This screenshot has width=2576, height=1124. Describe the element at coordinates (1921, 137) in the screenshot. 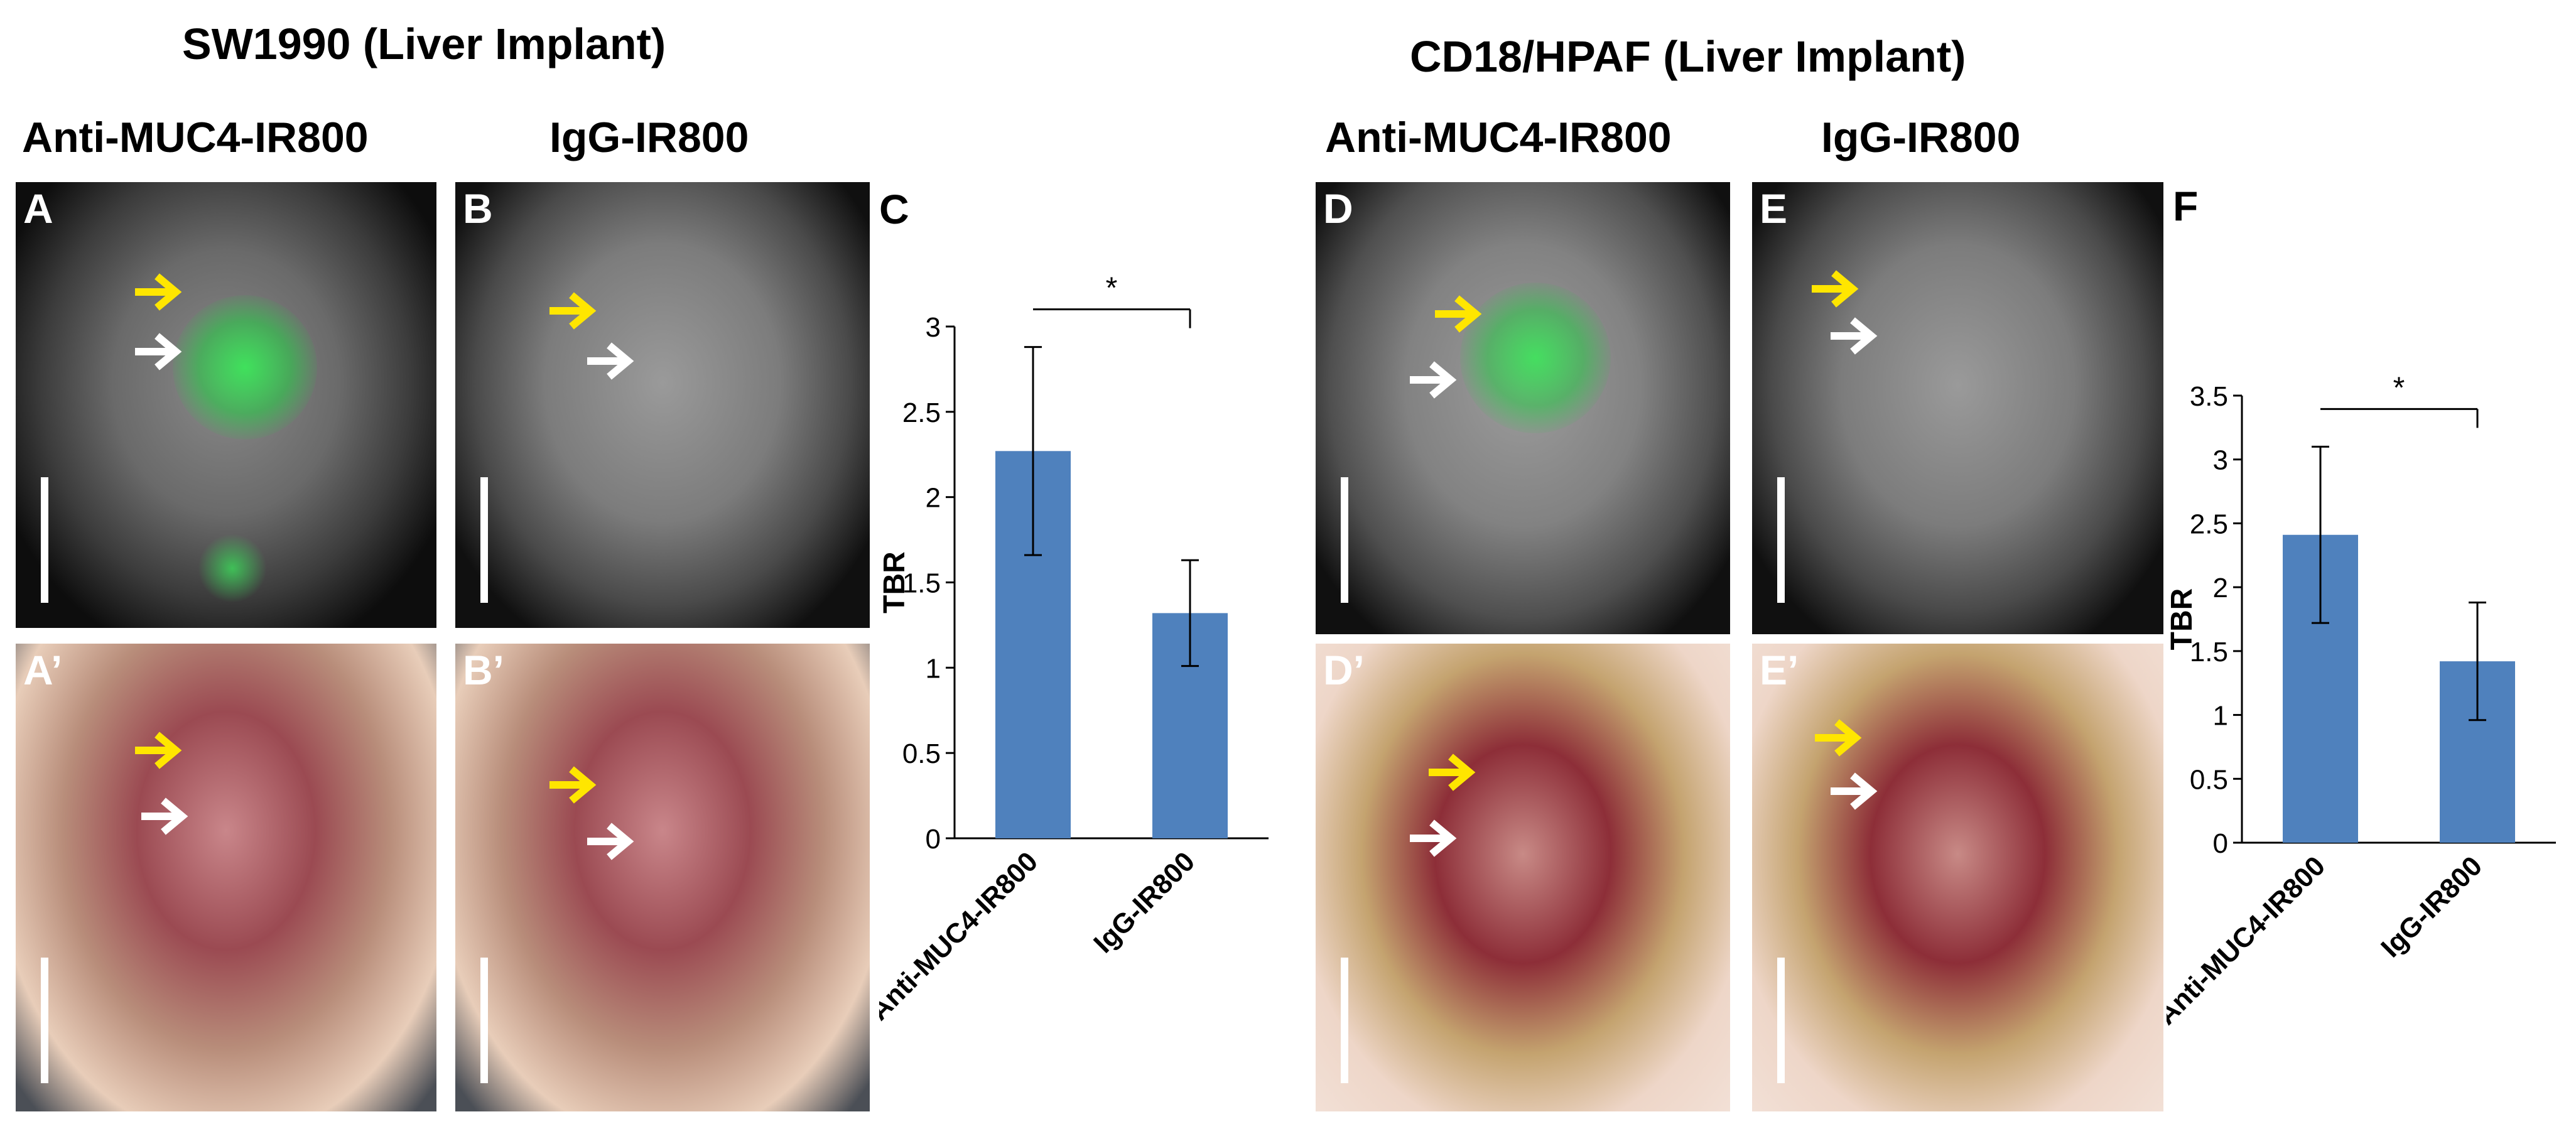

I see `col-title-igg-right: IgG-IR800` at that location.